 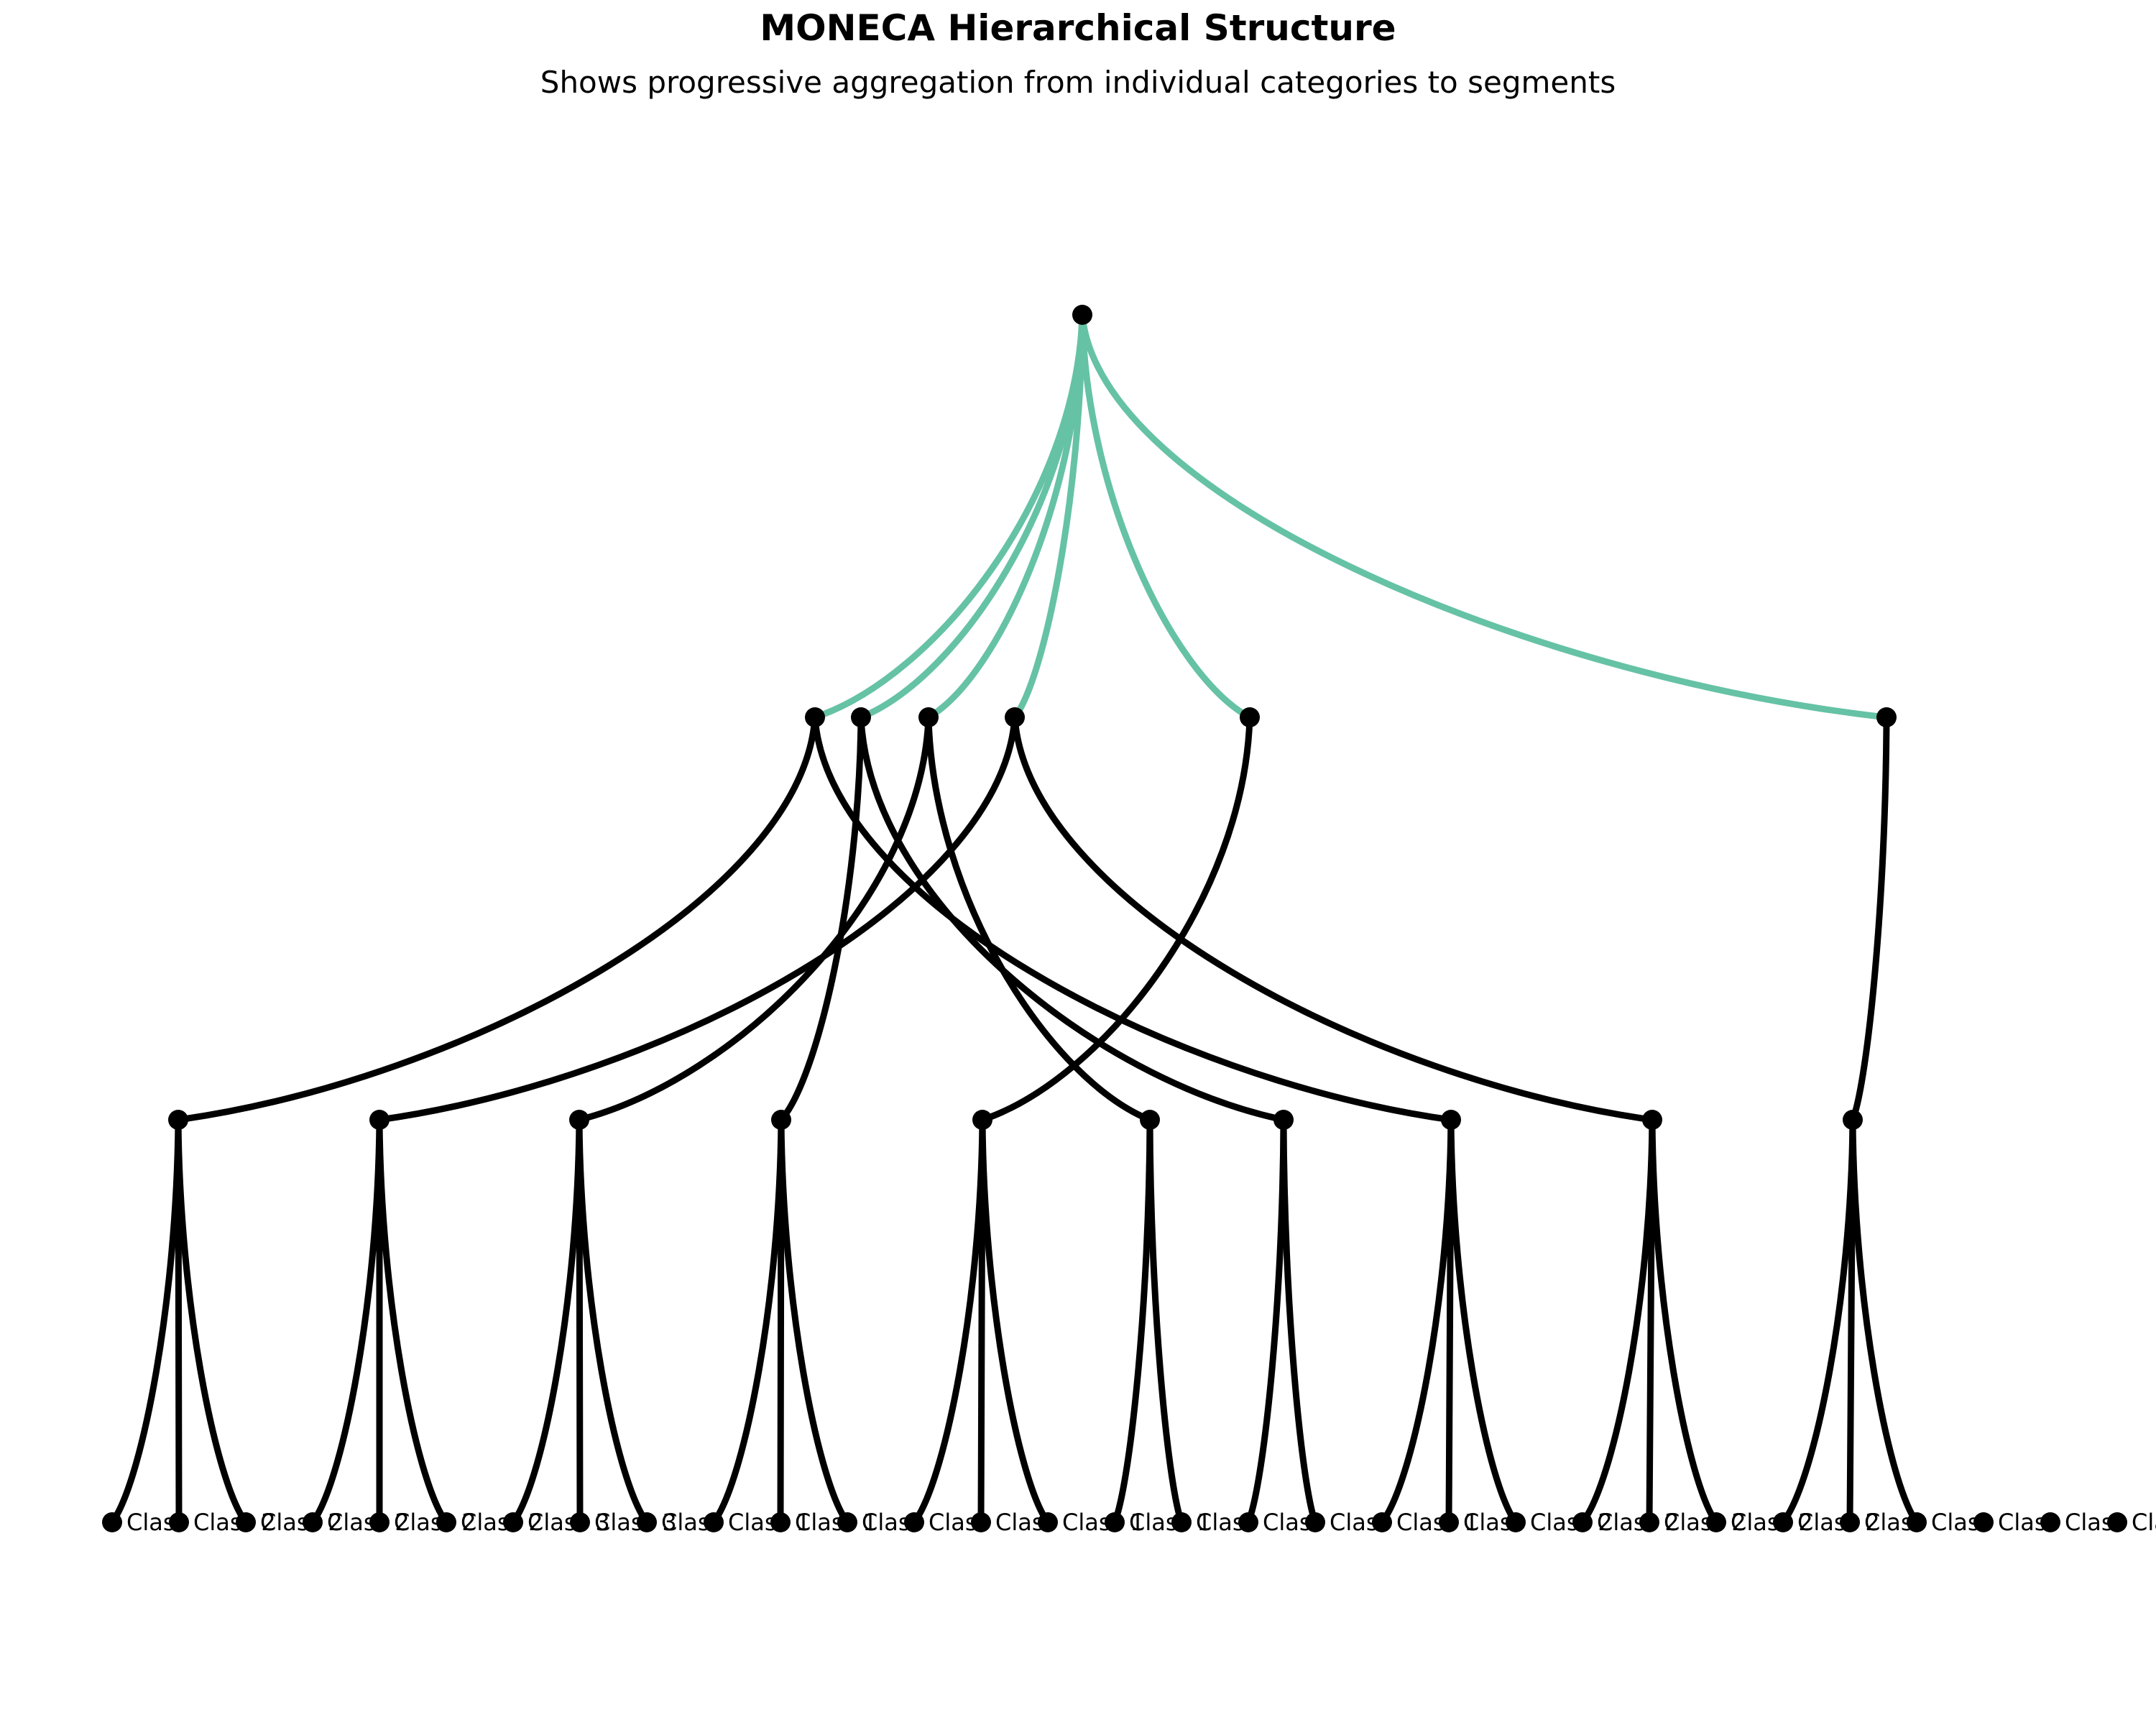 What do you see at coordinates (1082, 315) in the screenshot?
I see `root-node` at bounding box center [1082, 315].